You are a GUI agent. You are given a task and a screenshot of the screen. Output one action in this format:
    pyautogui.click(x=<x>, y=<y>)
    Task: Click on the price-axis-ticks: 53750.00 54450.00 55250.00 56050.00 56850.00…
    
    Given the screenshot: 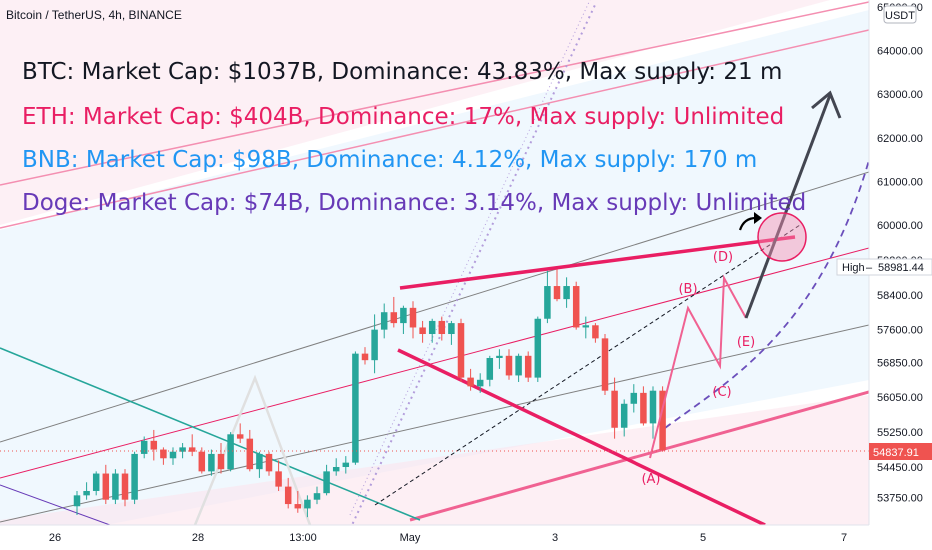 What is the action you would take?
    pyautogui.click(x=900, y=253)
    